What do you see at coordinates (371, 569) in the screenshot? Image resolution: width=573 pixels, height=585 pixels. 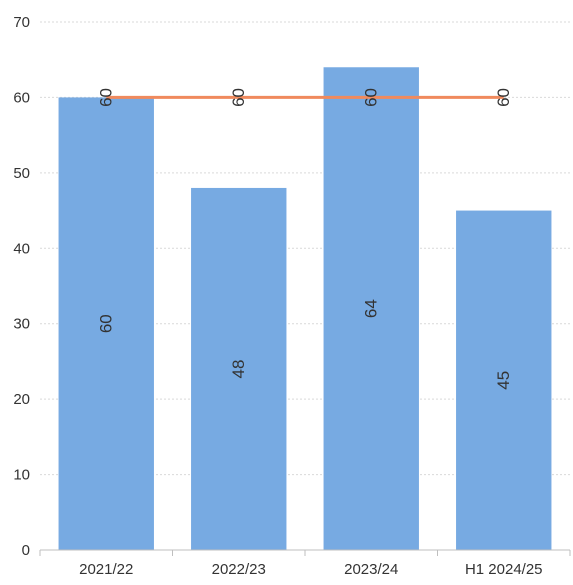 I see `x-tick-label: 2023/24` at bounding box center [371, 569].